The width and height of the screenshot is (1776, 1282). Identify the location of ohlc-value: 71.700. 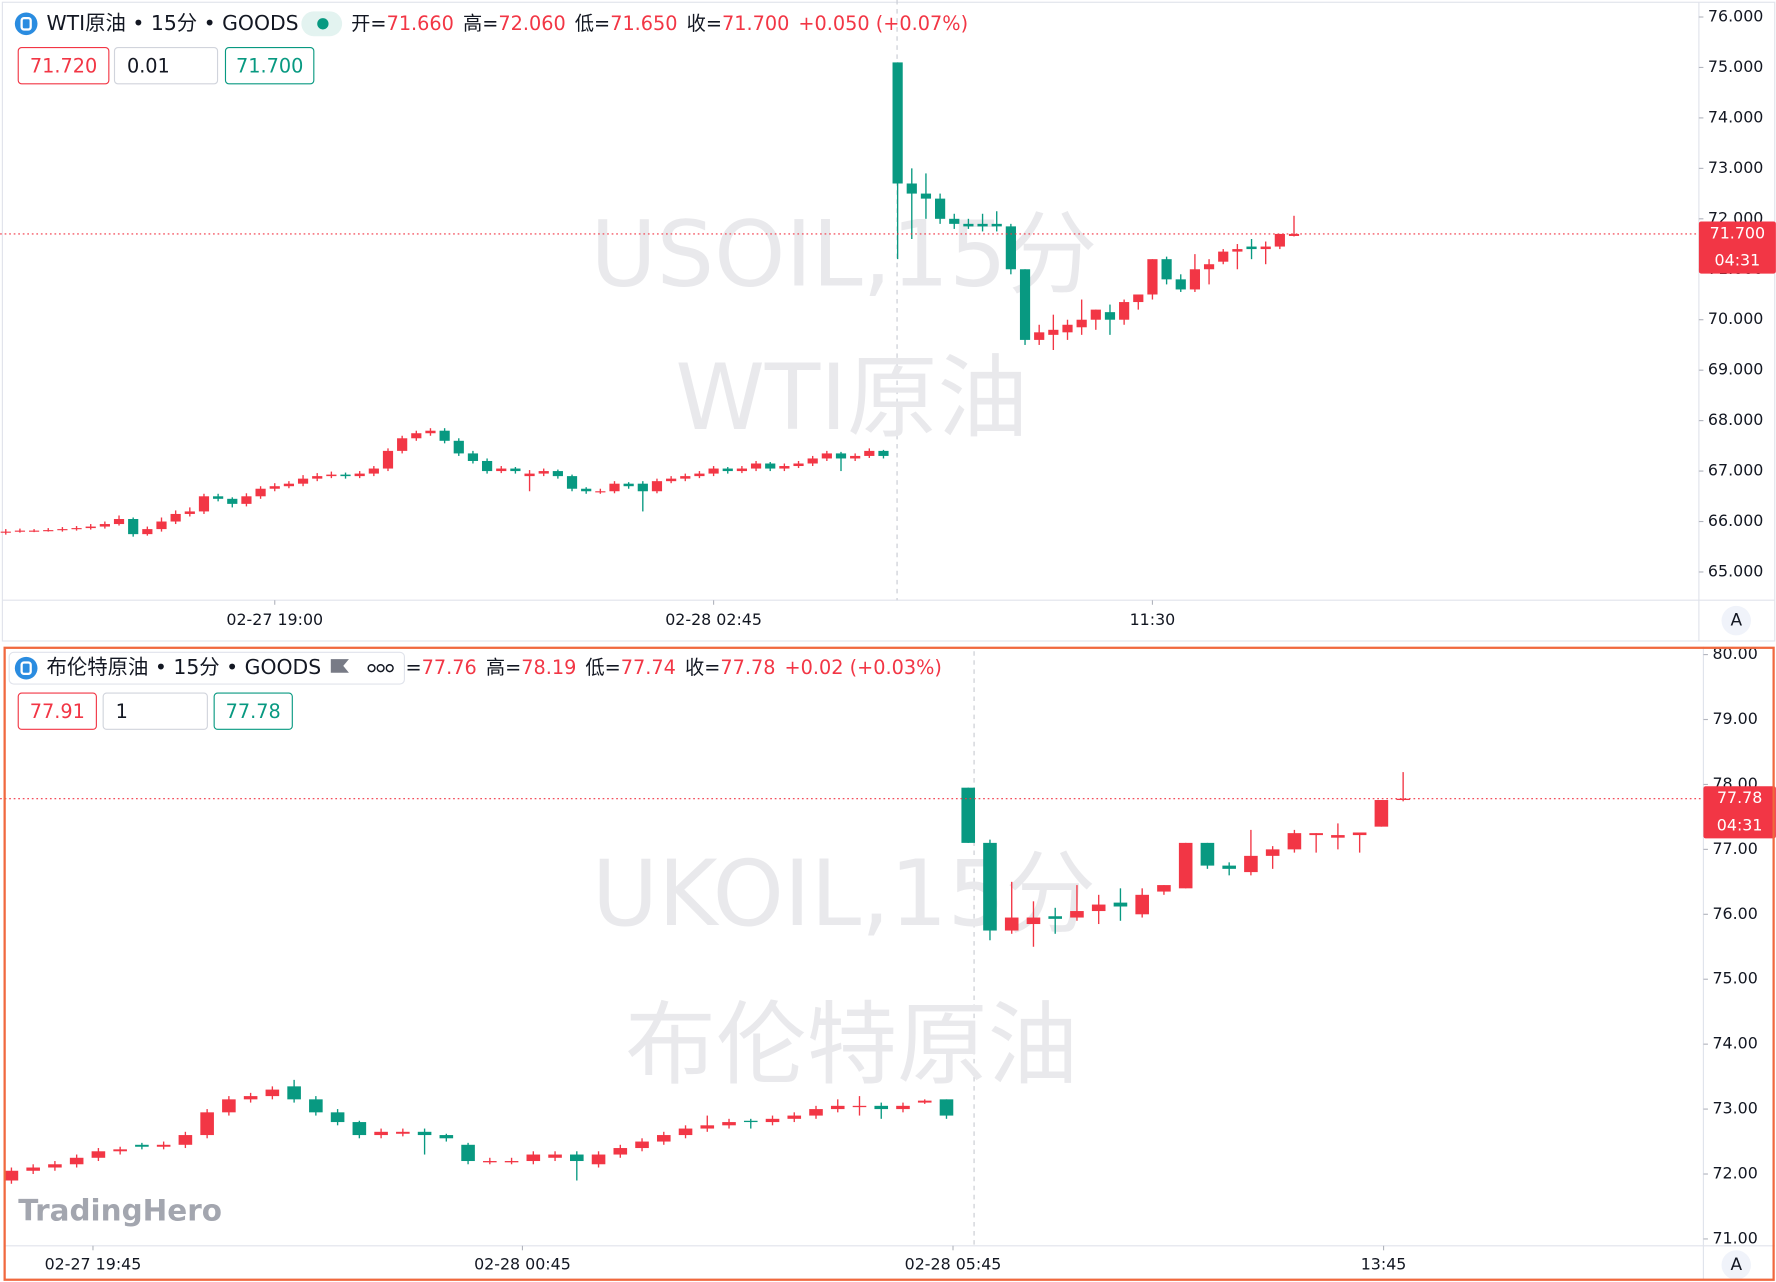
(755, 22).